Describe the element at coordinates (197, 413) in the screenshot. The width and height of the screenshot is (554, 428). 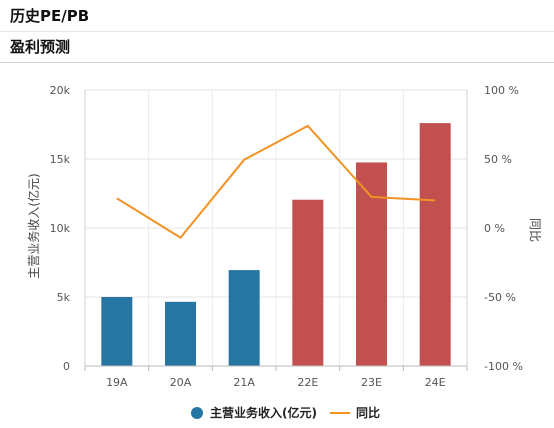
I see `legend-bar-marker` at that location.